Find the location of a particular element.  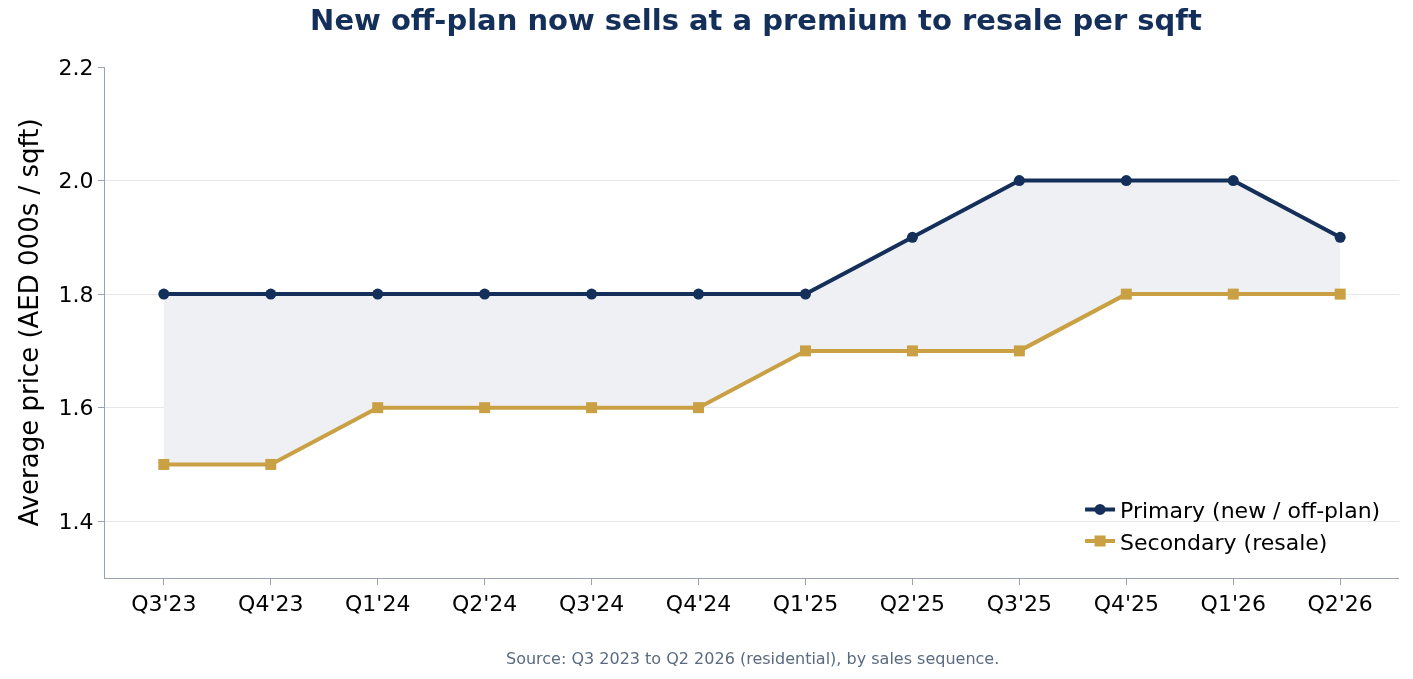

x-tick-label: Q3'25 is located at coordinates (1019, 604).